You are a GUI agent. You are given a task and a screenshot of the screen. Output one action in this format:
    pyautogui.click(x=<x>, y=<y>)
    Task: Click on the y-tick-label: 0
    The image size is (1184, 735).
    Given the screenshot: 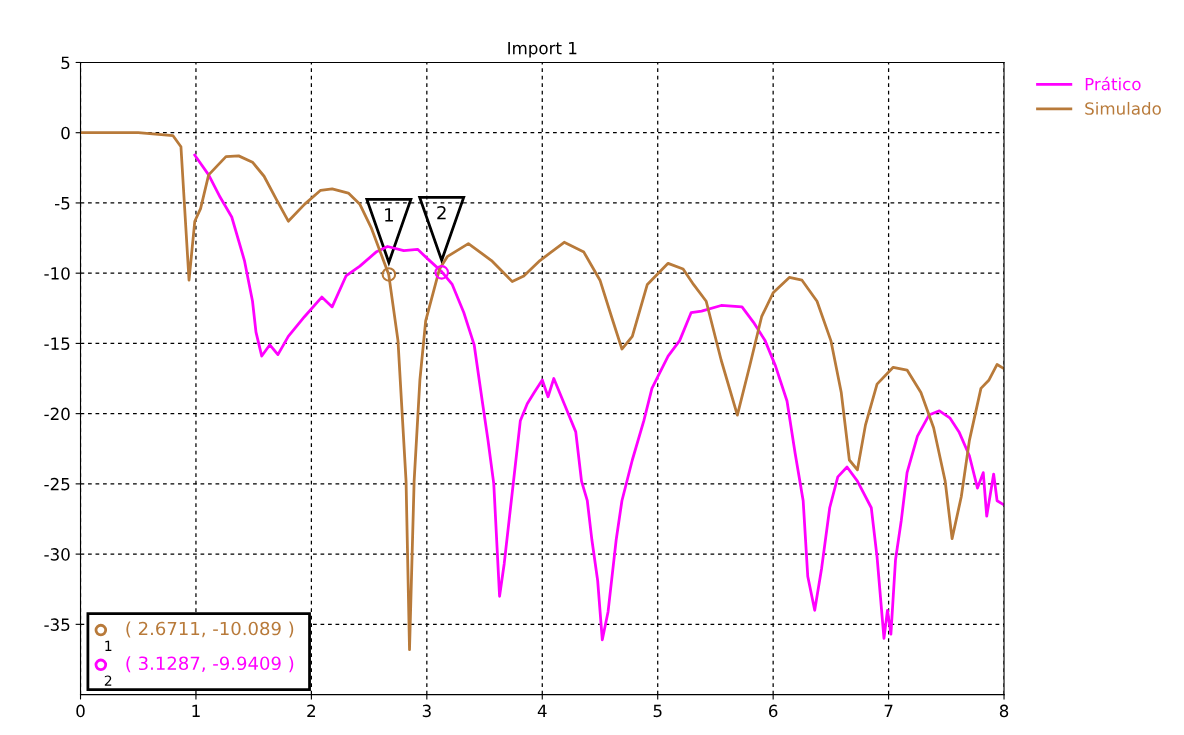 What is the action you would take?
    pyautogui.click(x=65, y=133)
    